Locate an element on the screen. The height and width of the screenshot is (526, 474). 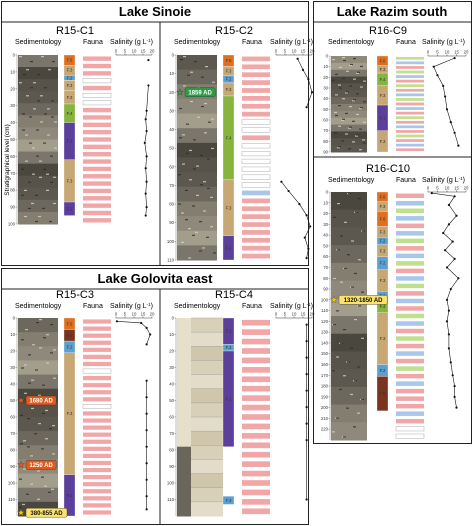
facies-label: F.1 is located at coordinates (70, 208).